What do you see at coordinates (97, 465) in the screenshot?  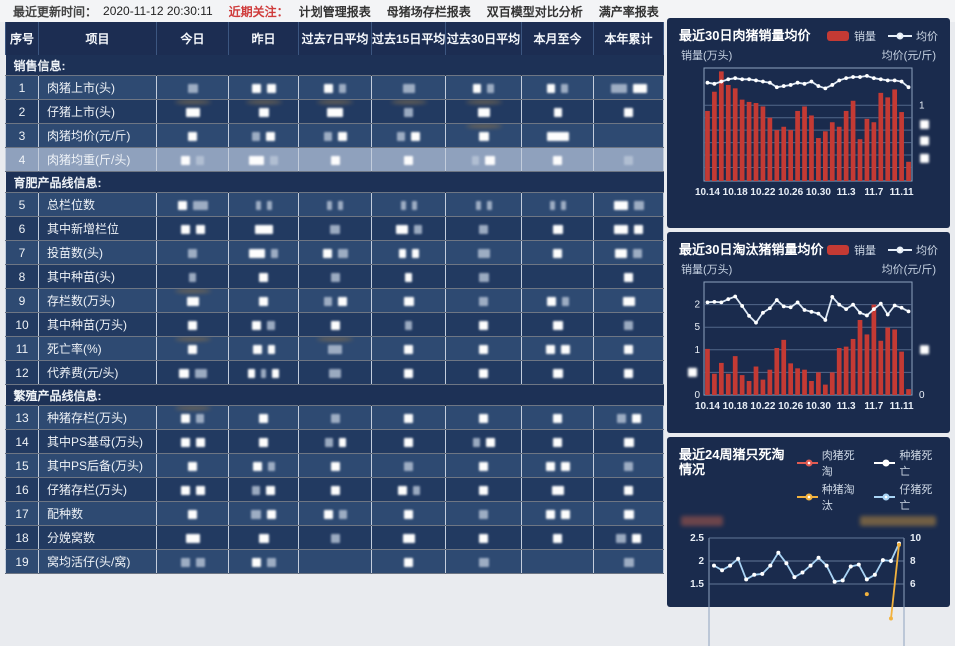 I see `row-label: 其中PS后备(万头)` at bounding box center [97, 465].